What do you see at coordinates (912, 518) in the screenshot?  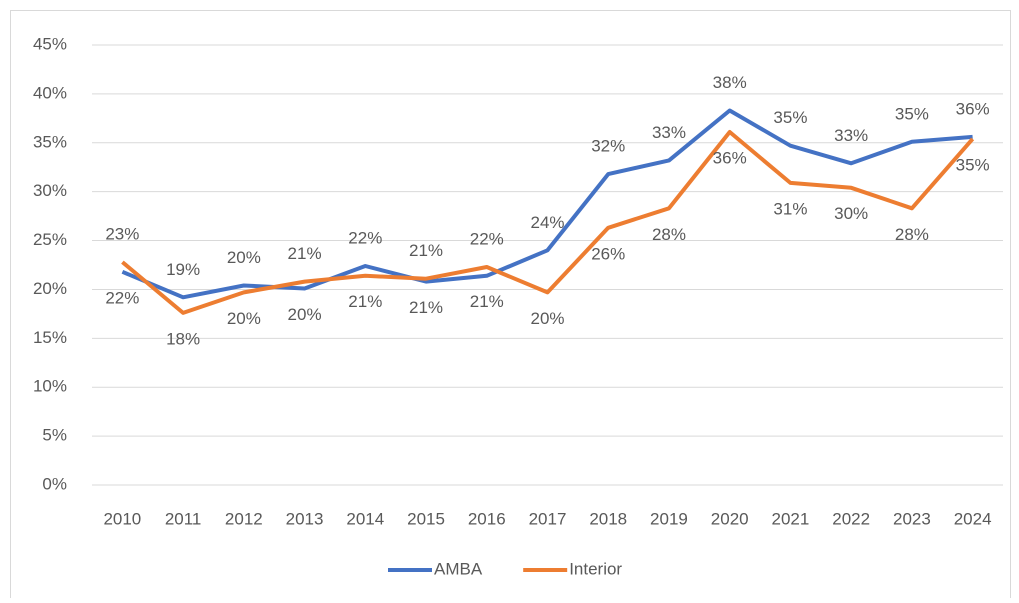 I see `x-tick-label: 2023` at bounding box center [912, 518].